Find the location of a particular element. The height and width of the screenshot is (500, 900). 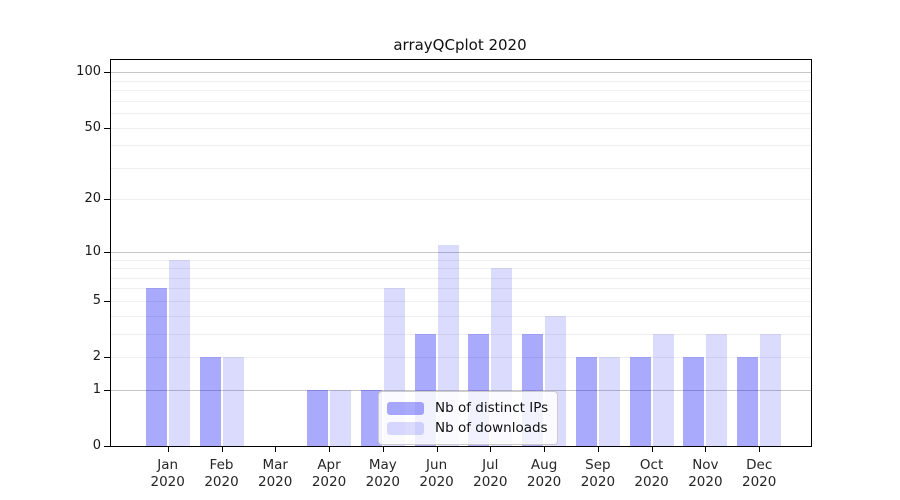

bar-downloads-oct is located at coordinates (663, 389).